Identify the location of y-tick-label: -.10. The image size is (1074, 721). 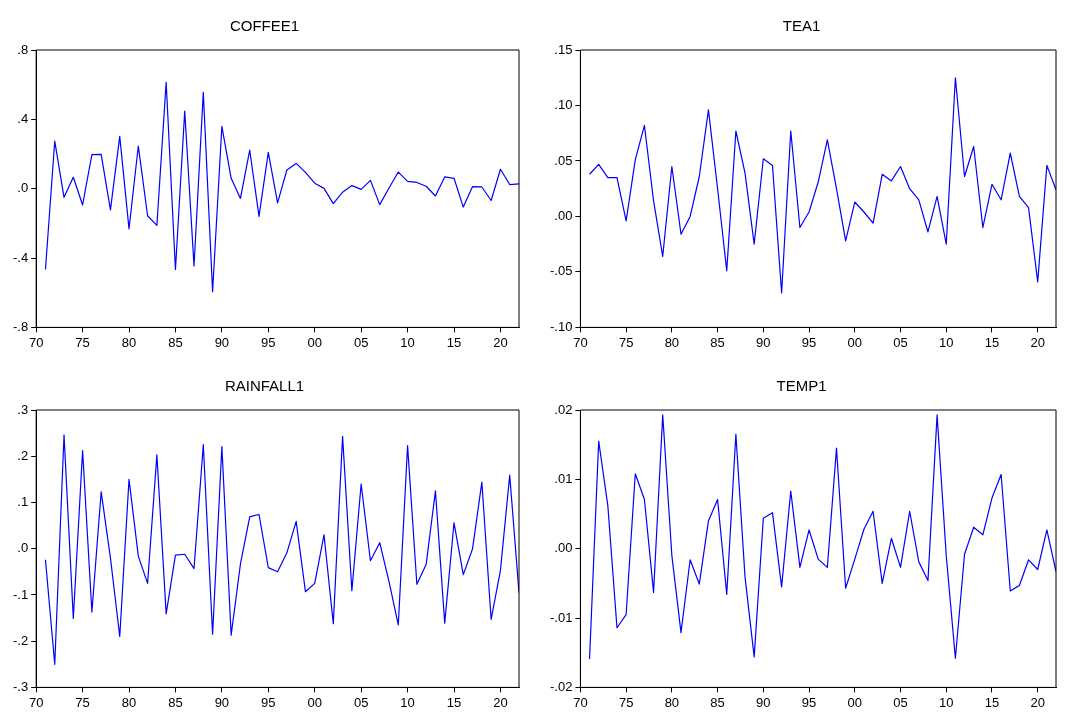
(561, 326).